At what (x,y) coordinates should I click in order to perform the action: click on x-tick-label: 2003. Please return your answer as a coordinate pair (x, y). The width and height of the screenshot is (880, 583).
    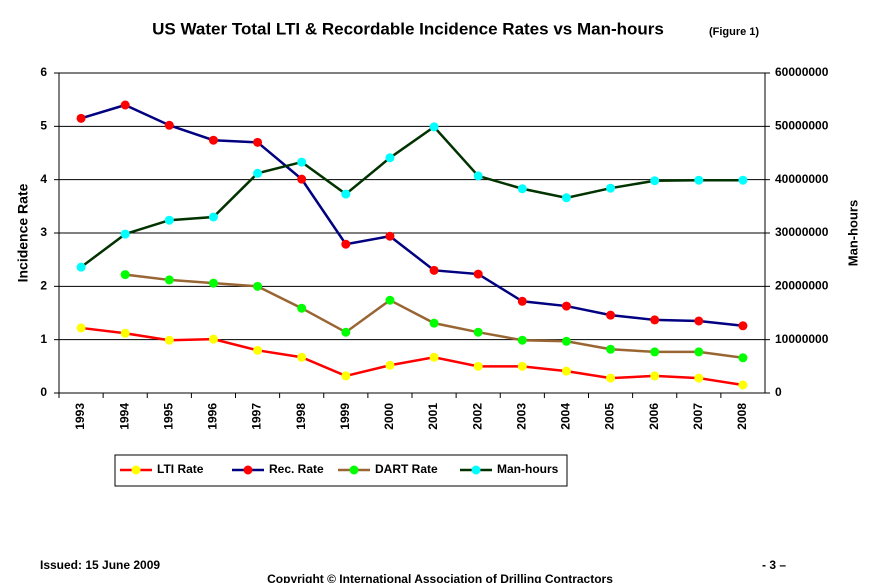
    Looking at the image, I should click on (521, 416).